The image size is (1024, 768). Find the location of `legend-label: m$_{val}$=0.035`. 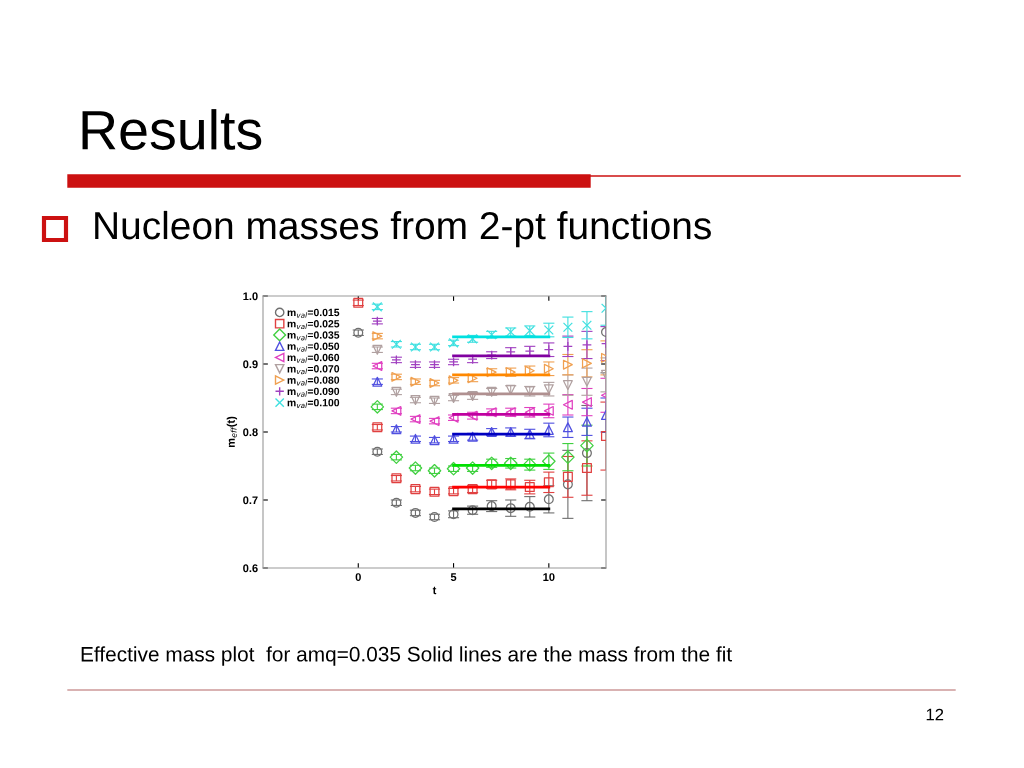

legend-label: m$_{val}$=0.035 is located at coordinates (313, 336).